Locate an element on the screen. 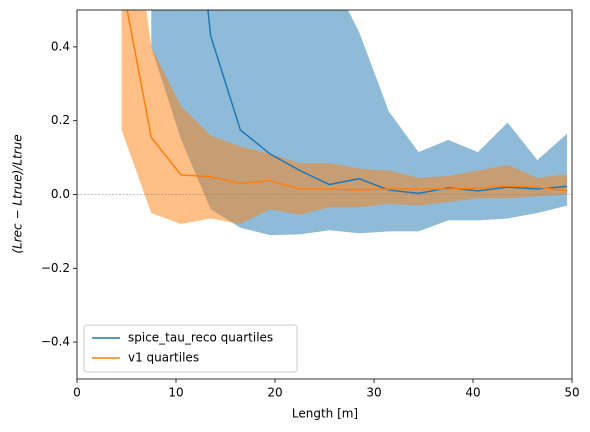 The image size is (590, 432). y-tick-label: −0.2 is located at coordinates (55, 268).